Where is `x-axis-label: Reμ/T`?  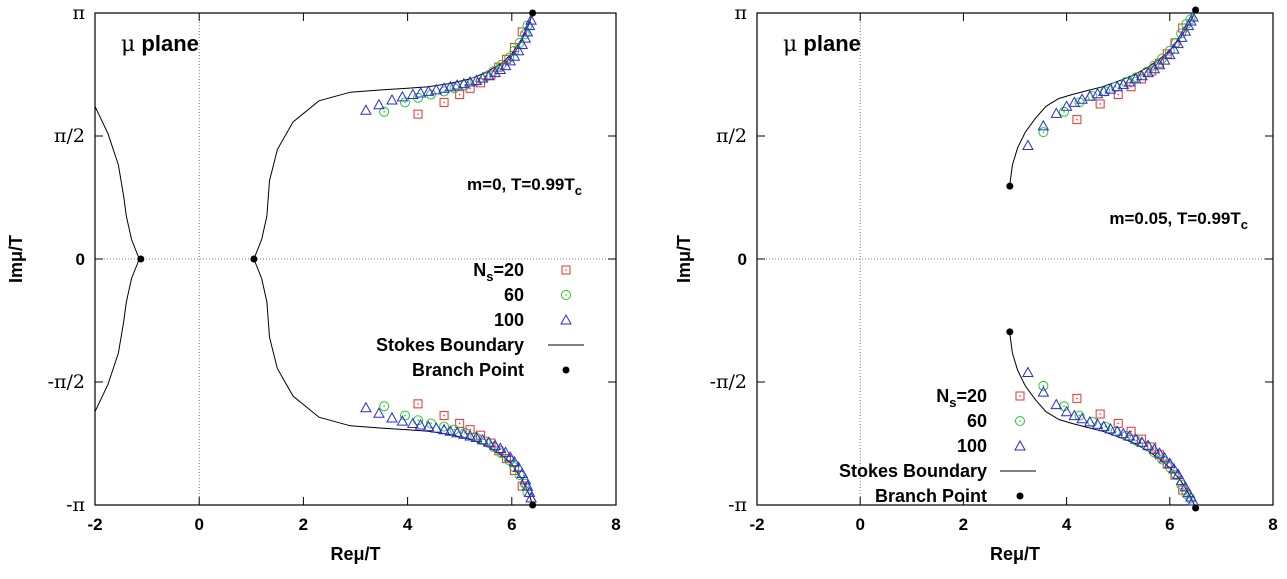
x-axis-label: Reμ/T is located at coordinates (1015, 554).